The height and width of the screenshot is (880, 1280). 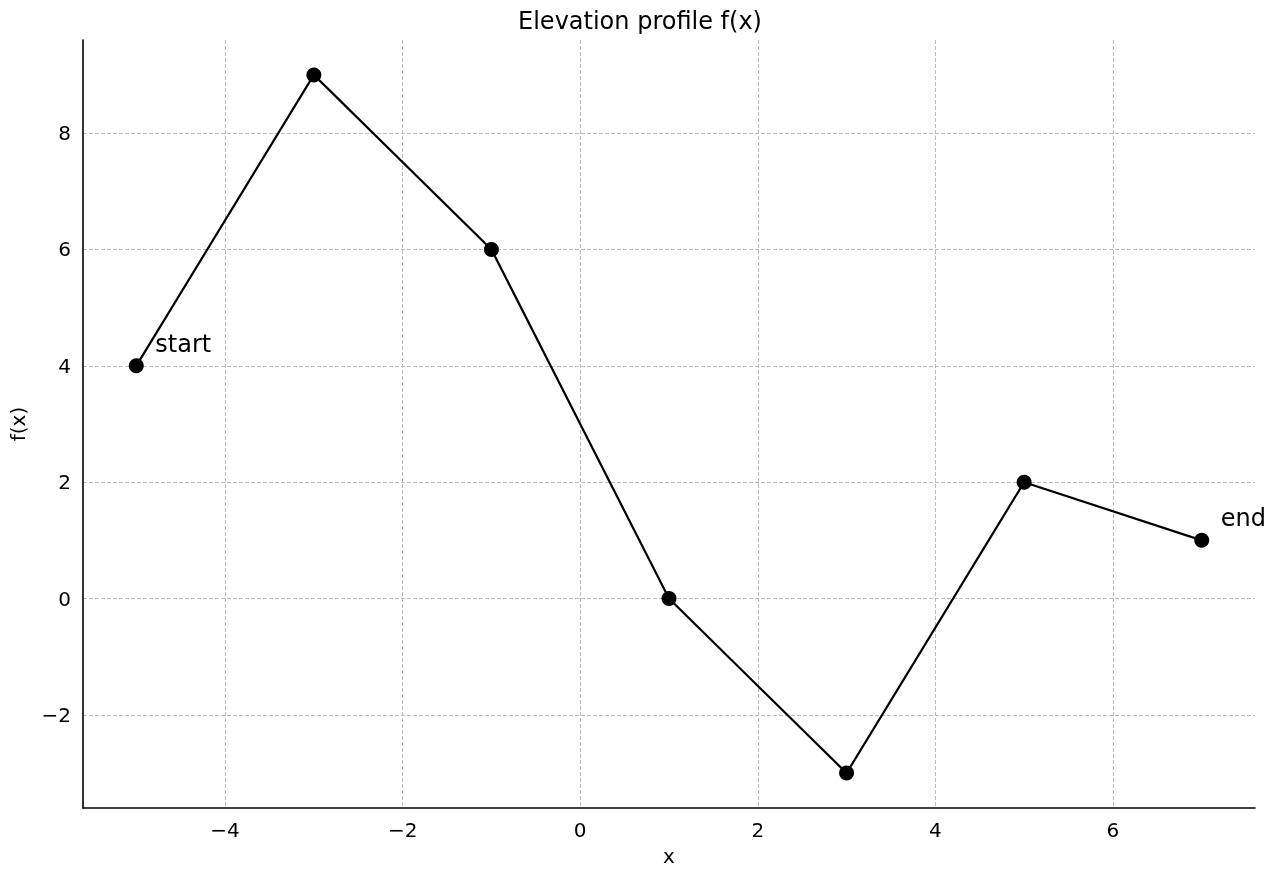 What do you see at coordinates (1113, 830) in the screenshot?
I see `x-tick-label: 6` at bounding box center [1113, 830].